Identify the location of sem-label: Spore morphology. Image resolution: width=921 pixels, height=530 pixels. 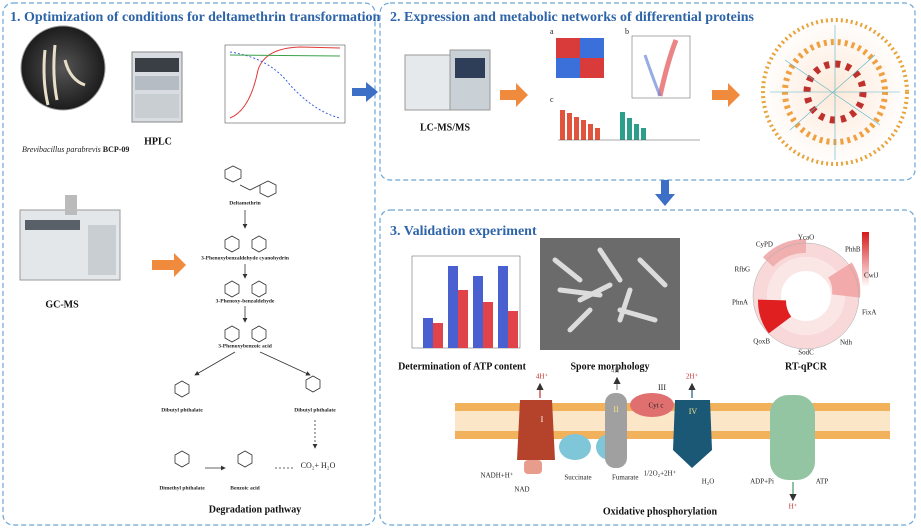
(610, 366).